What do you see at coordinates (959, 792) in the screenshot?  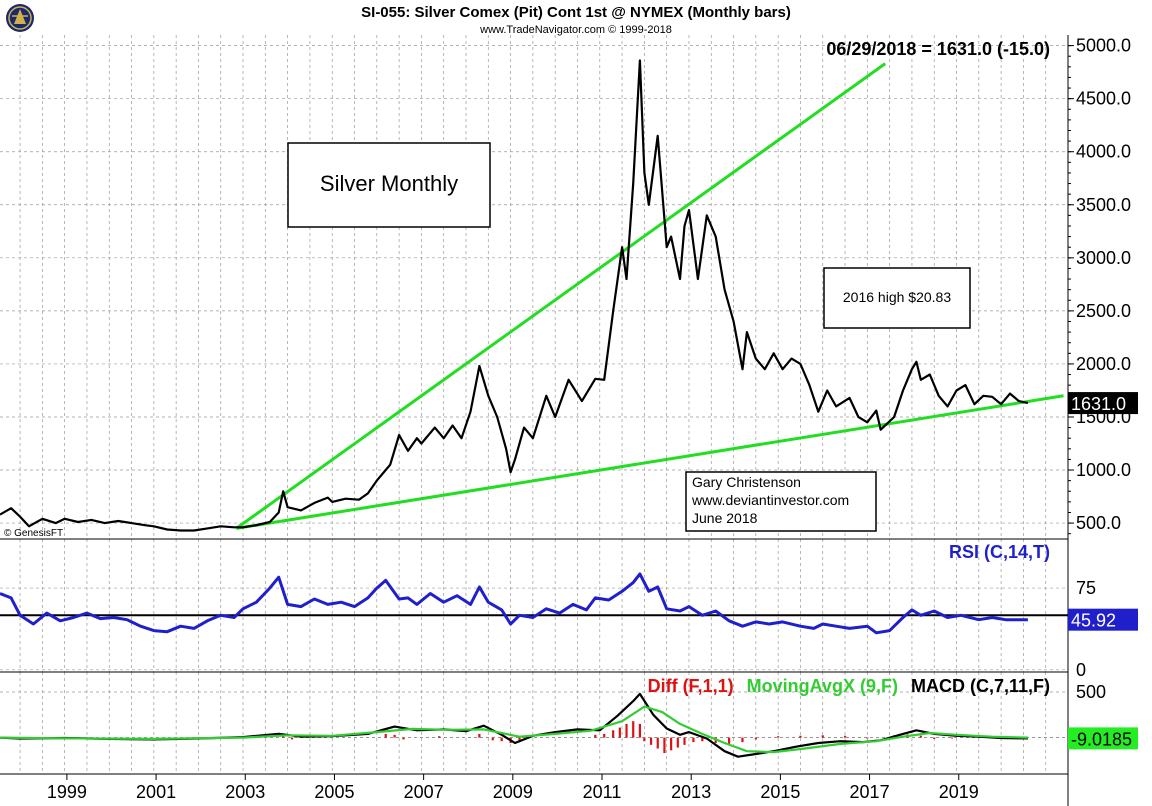 I see `x-tick-label: 2019` at bounding box center [959, 792].